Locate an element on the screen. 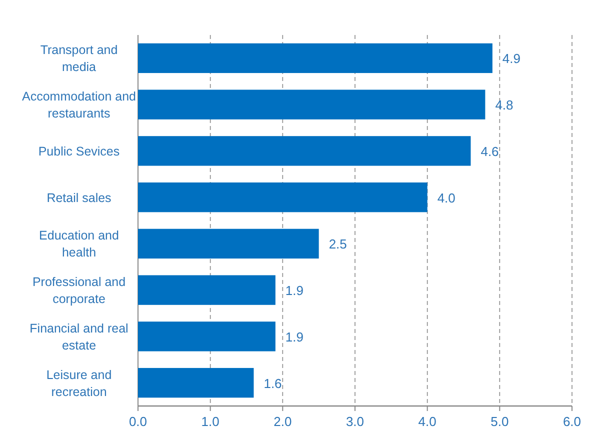 This screenshot has width=589, height=441. y-tick-label: Accommodation and restaurants is located at coordinates (79, 105).